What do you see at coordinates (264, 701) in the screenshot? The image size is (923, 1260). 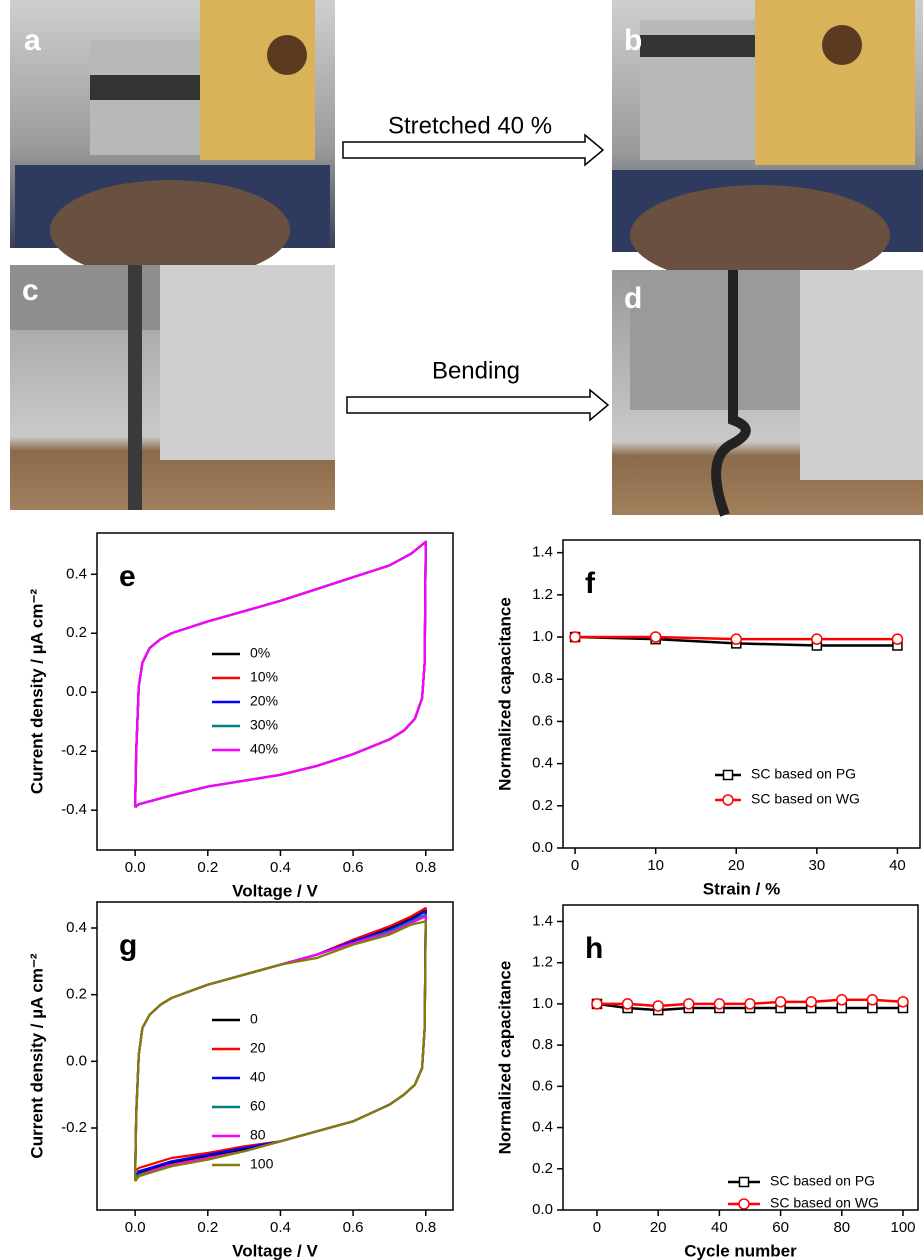 I see `legend-label: 20%` at bounding box center [264, 701].